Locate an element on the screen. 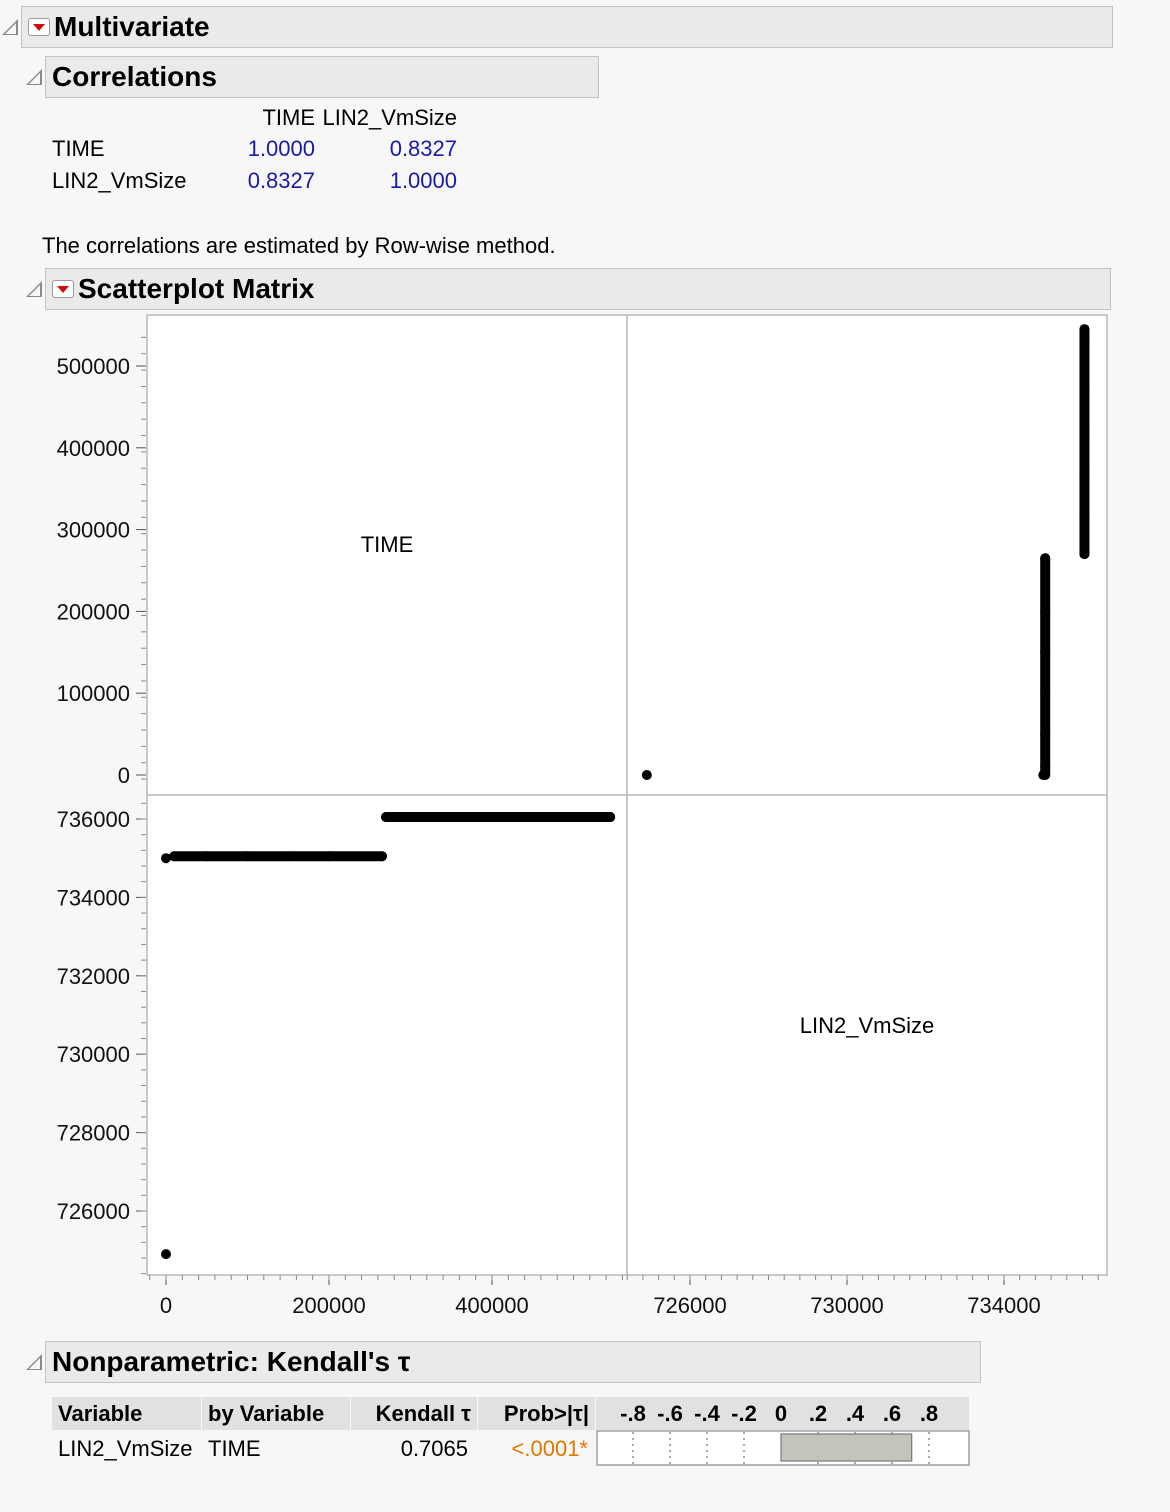 The width and height of the screenshot is (1170, 1512). kendall-variable: LIN2_VmSize is located at coordinates (125, 1448).